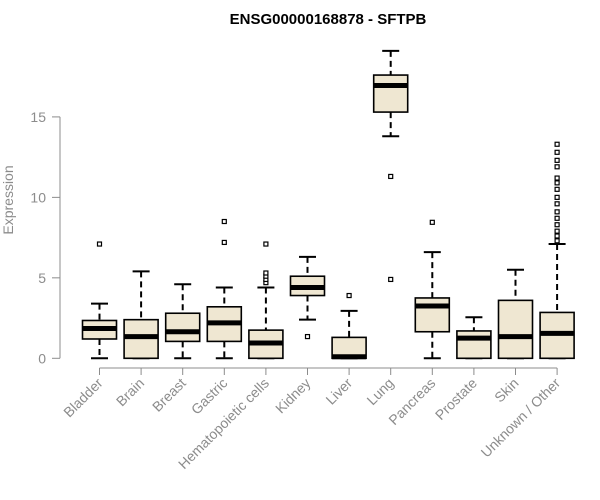  I want to click on x-tick-label: Lung, so click(379, 391).